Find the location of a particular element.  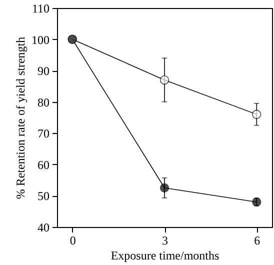

y-tick-label: 50 is located at coordinates (44, 196).